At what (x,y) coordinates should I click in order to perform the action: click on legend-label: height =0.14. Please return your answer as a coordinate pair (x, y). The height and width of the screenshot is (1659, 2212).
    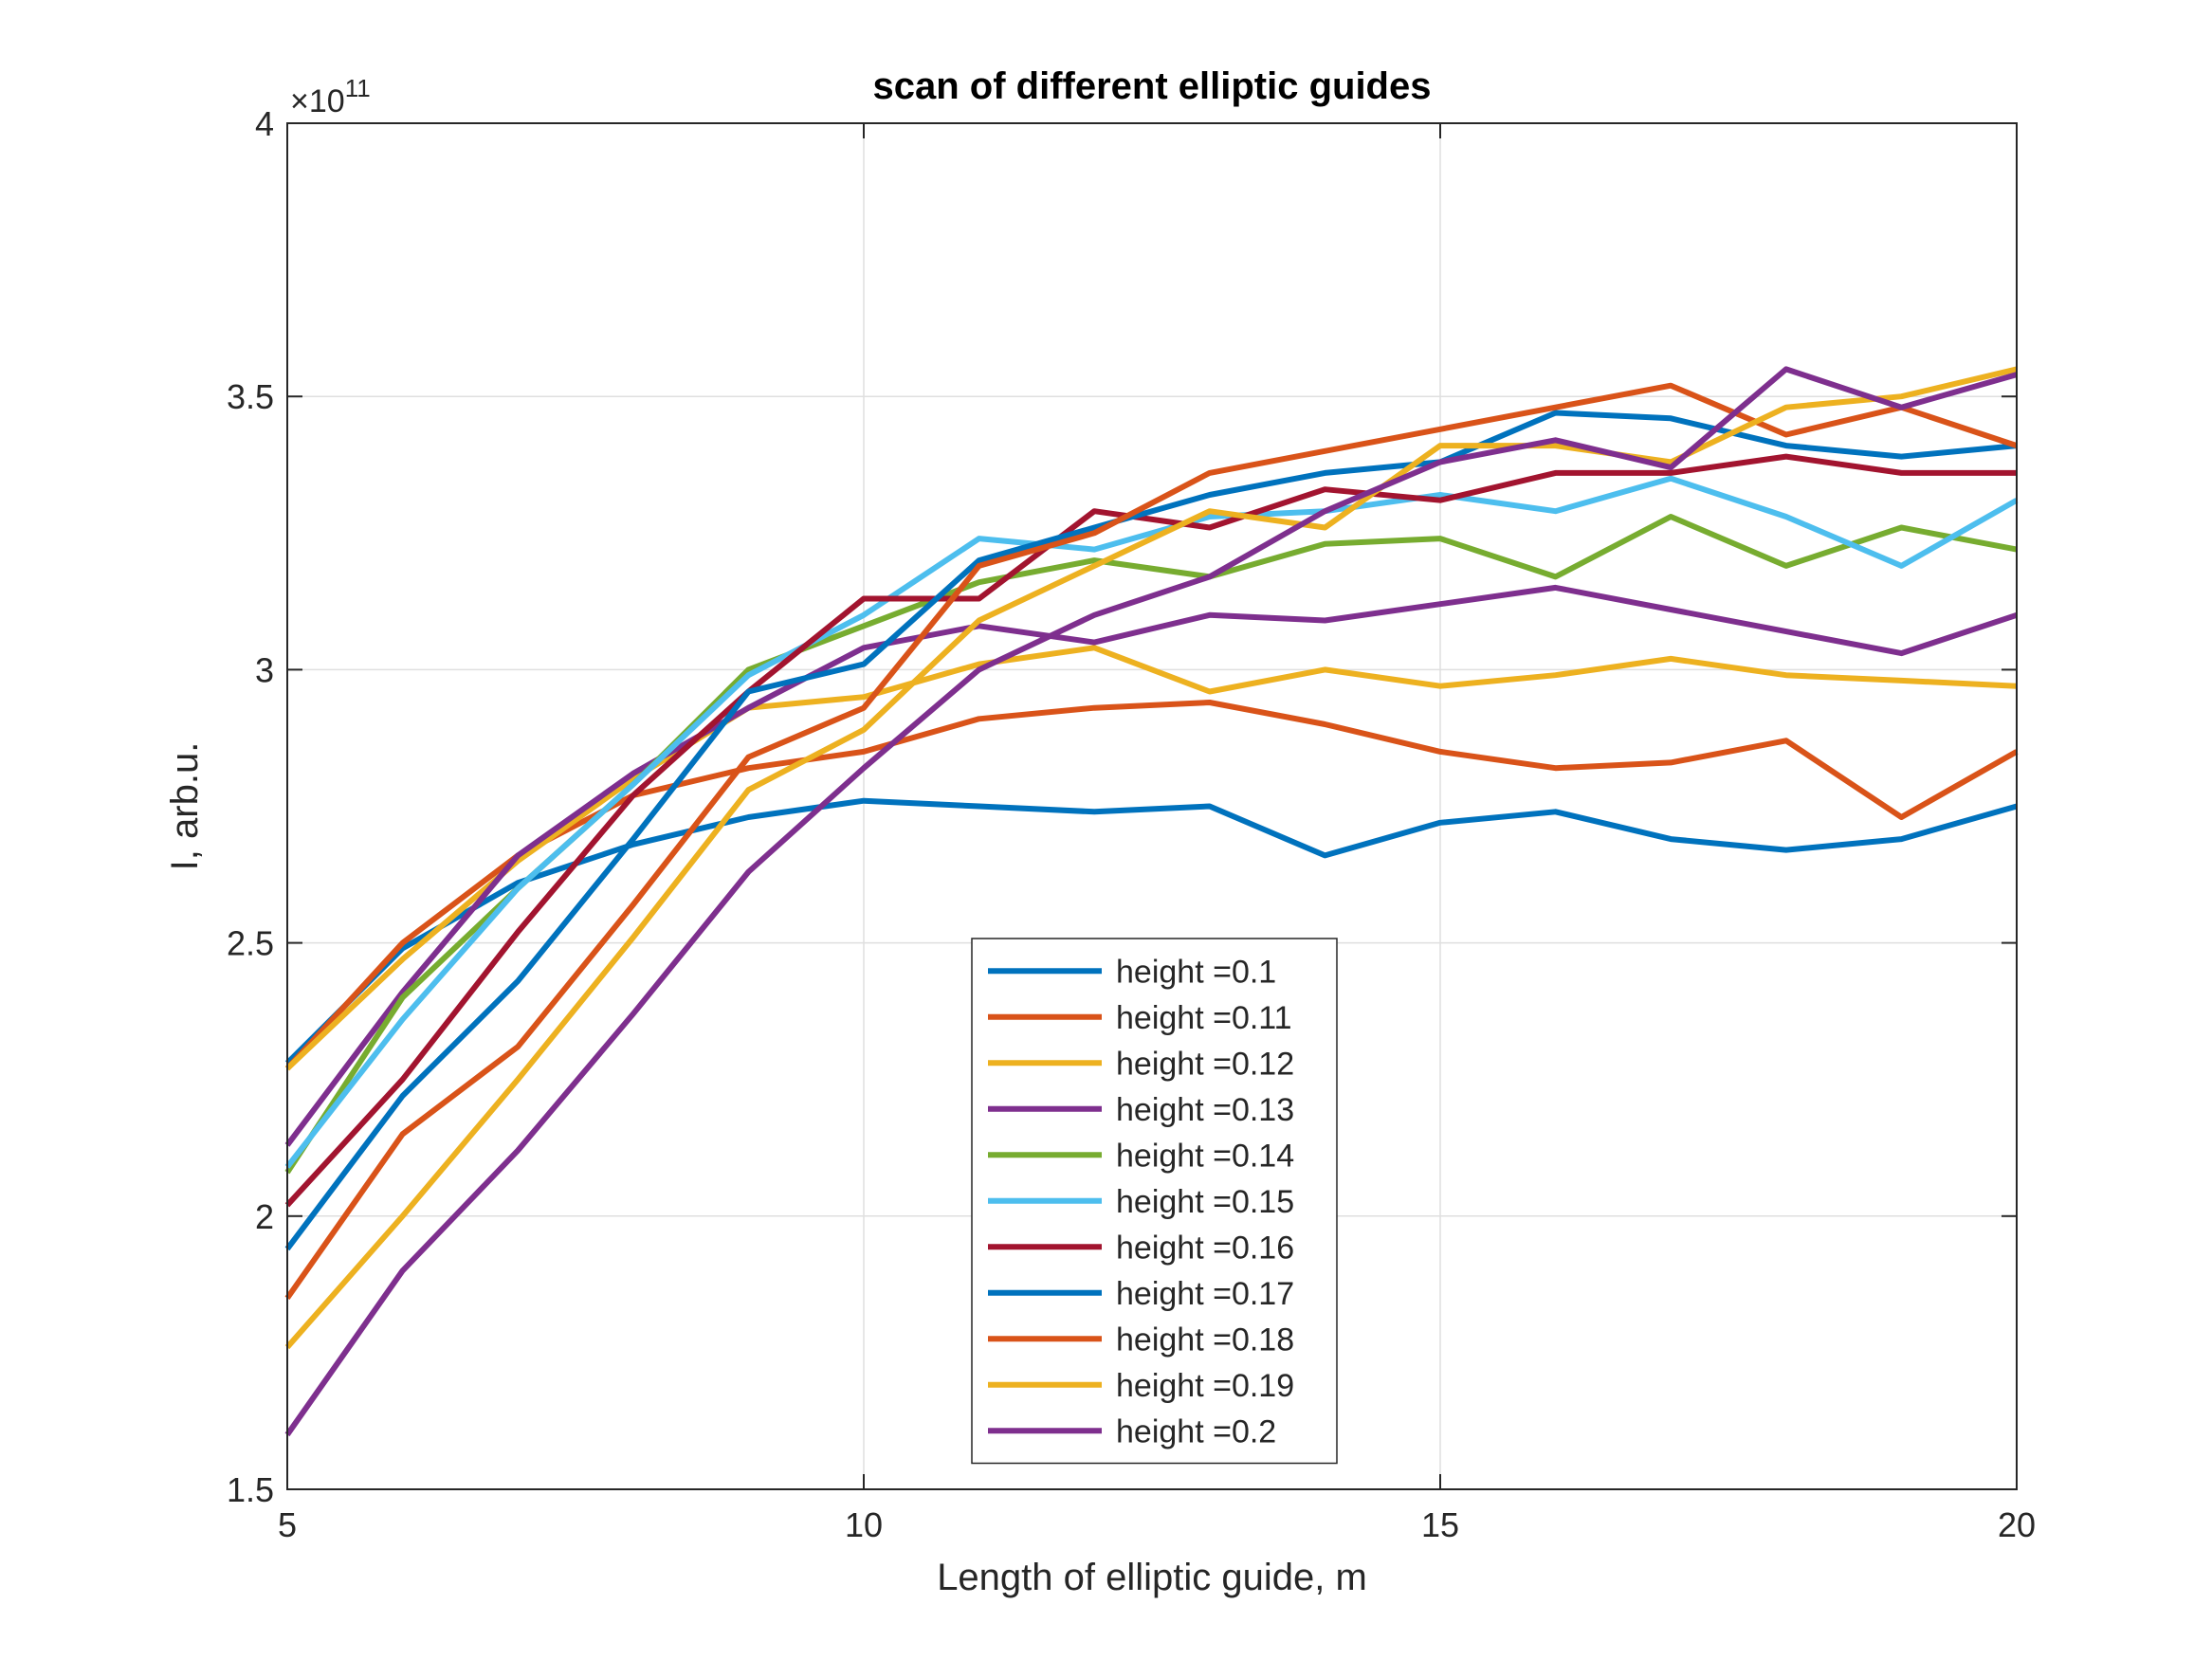
    Looking at the image, I should click on (1205, 1156).